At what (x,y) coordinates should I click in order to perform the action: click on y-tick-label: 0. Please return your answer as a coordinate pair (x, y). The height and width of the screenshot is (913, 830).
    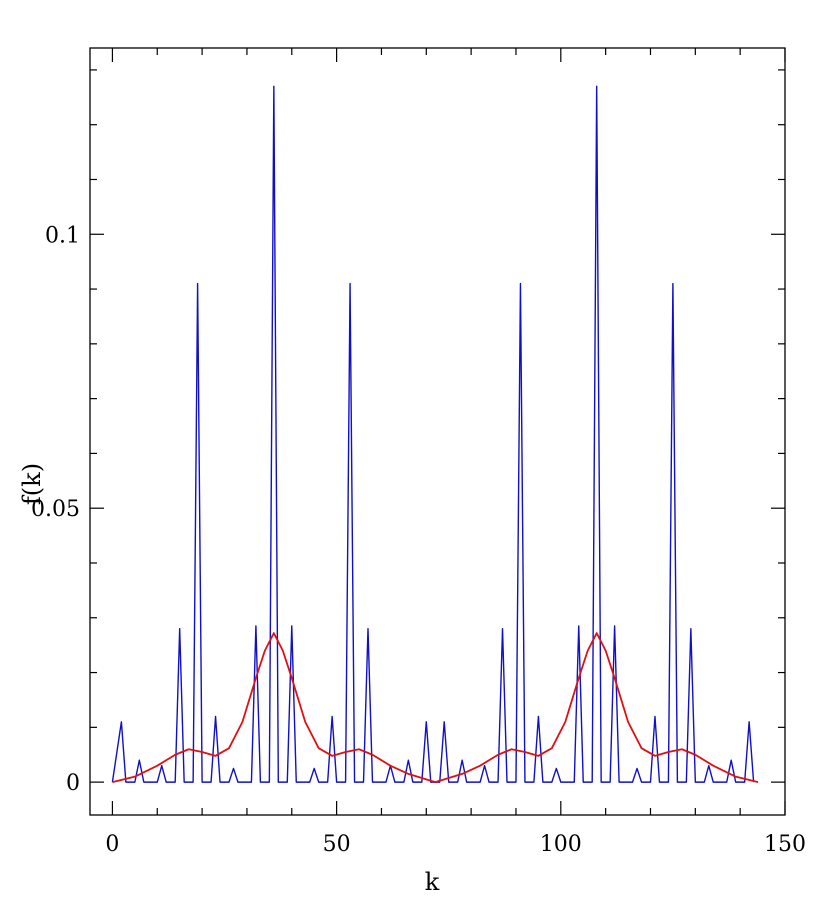
    Looking at the image, I should click on (73, 783).